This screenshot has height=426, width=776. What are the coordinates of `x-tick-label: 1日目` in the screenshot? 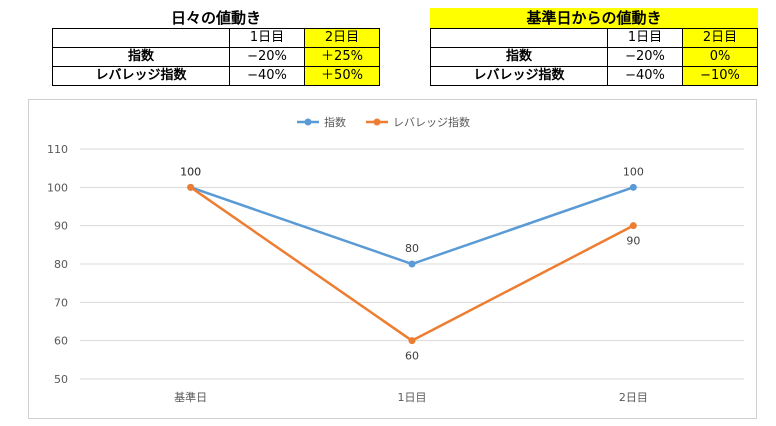 It's located at (412, 397).